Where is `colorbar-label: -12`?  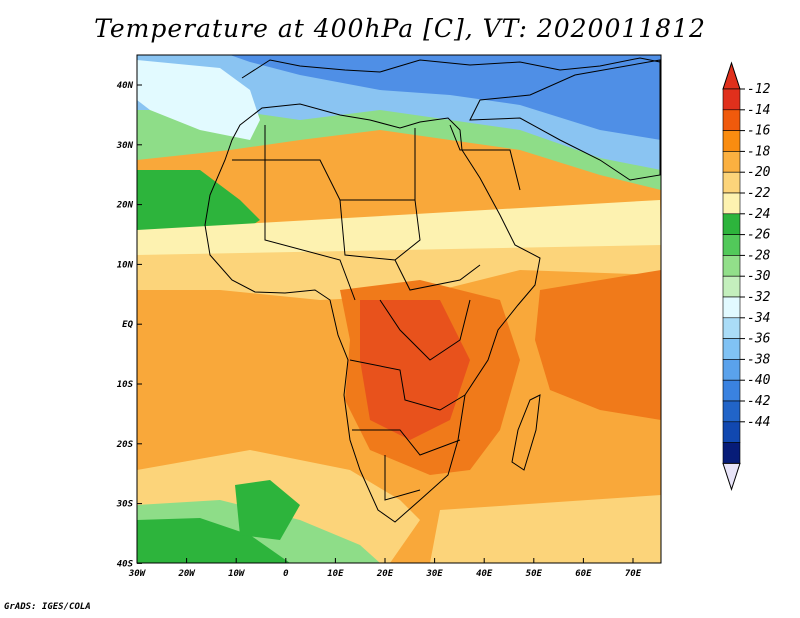
colorbar-label: -12 is located at coordinates (759, 89).